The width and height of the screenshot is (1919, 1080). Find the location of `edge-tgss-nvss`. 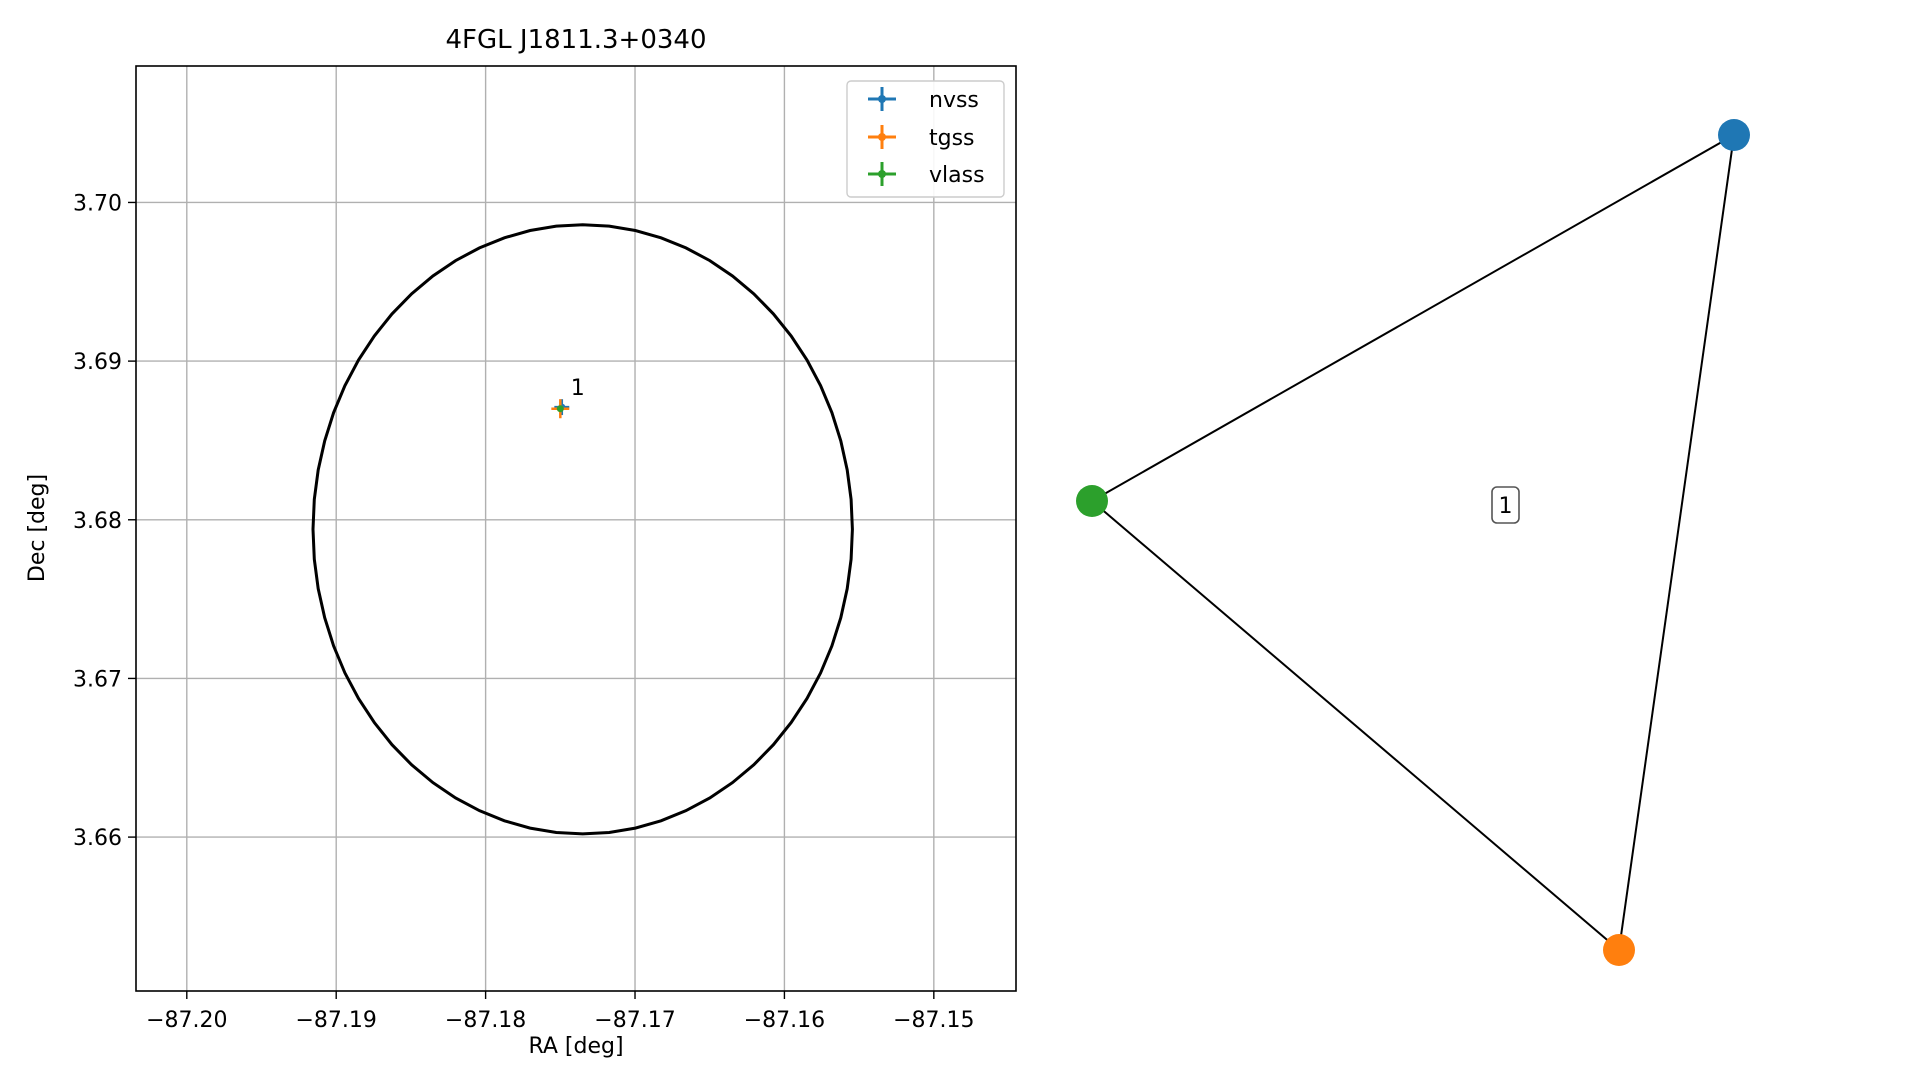

edge-tgss-nvss is located at coordinates (1676, 542).